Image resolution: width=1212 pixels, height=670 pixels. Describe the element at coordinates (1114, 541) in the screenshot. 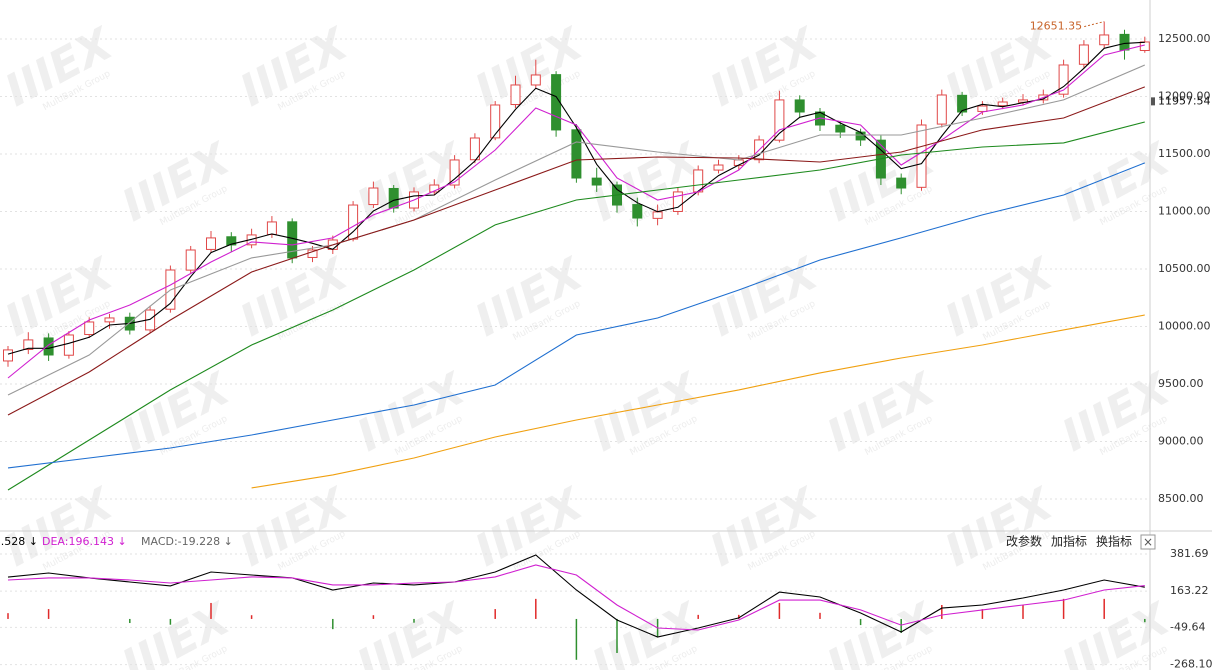

I see `toolbar-button: 换指标` at that location.